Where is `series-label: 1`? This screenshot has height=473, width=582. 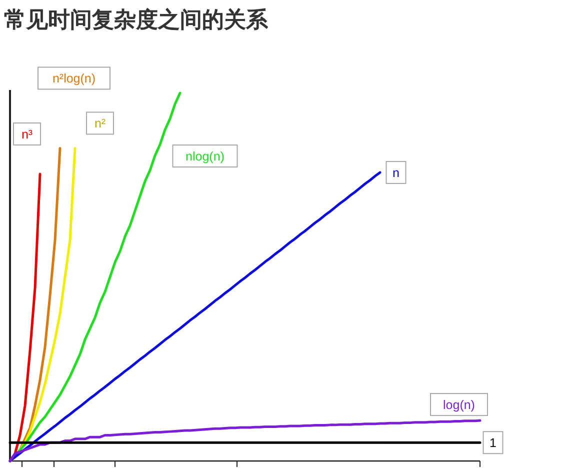
series-label: 1 is located at coordinates (493, 443).